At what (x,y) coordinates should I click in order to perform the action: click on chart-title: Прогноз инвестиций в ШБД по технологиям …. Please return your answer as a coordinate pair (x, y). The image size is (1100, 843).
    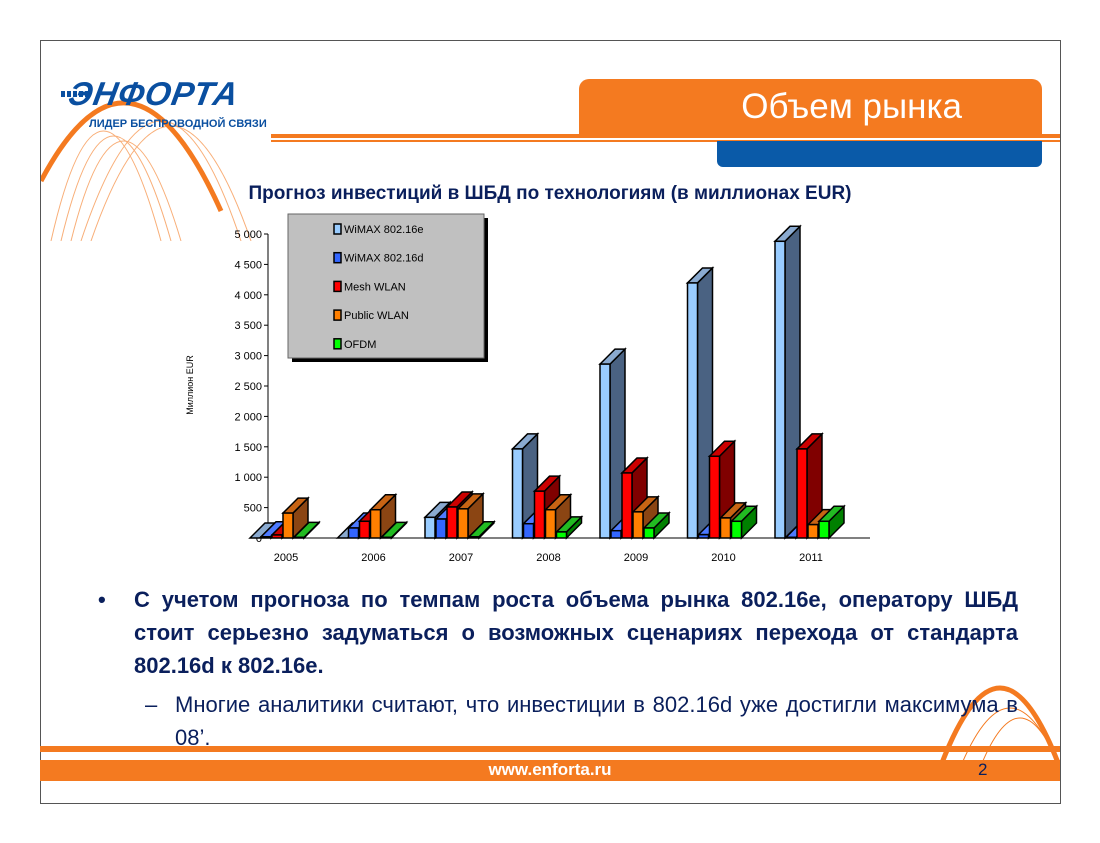
    Looking at the image, I should click on (550, 193).